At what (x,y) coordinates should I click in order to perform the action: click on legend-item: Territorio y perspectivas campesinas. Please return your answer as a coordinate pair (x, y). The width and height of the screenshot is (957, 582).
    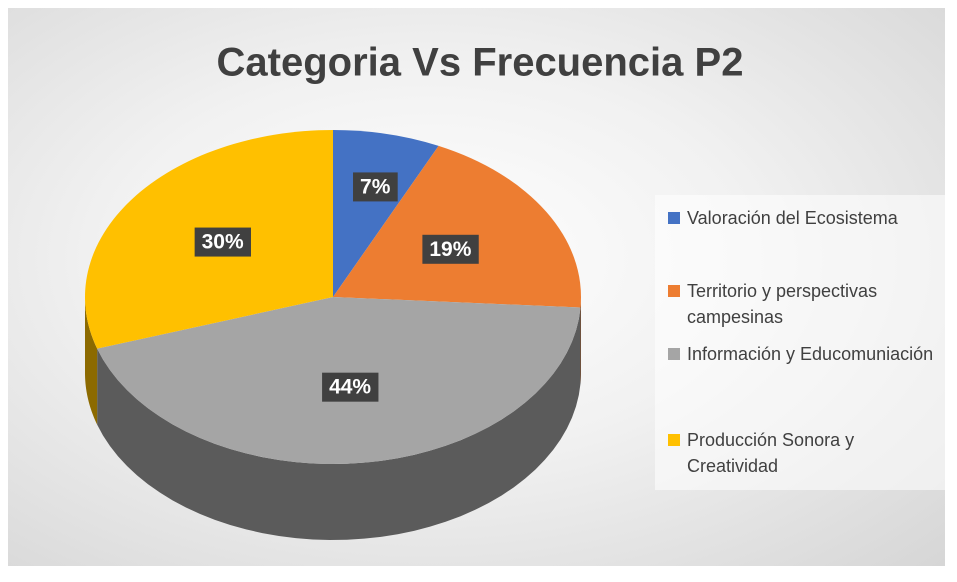
    Looking at the image, I should click on (807, 304).